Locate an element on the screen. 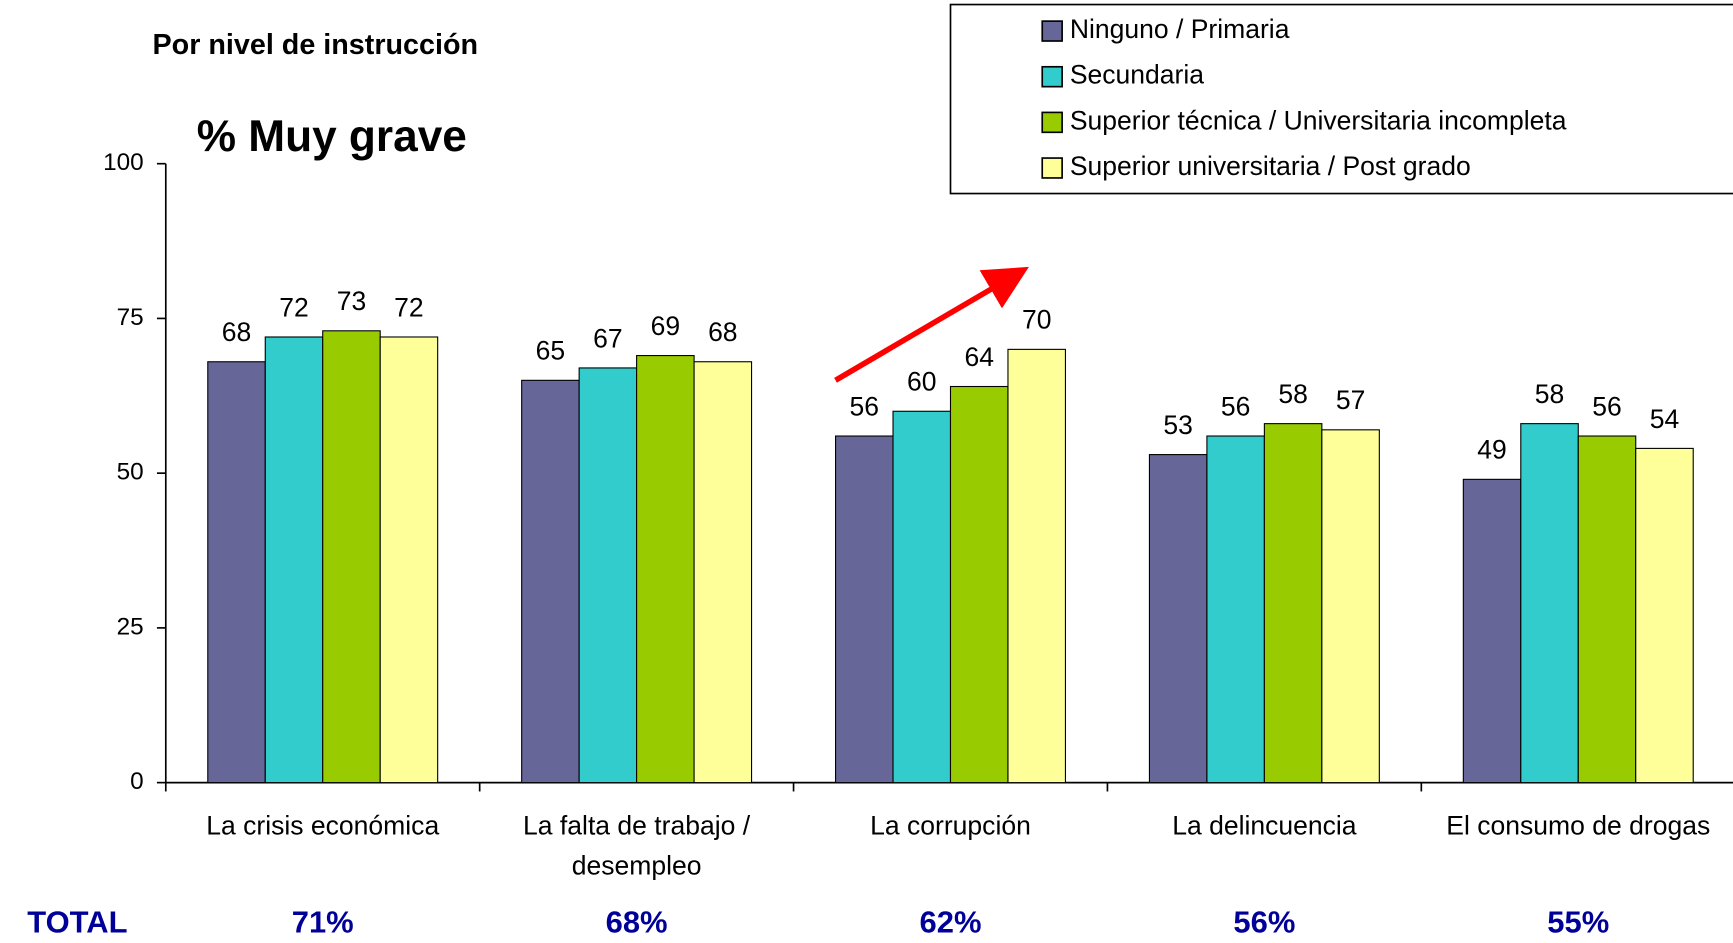  data-label: 69 is located at coordinates (666, 326).